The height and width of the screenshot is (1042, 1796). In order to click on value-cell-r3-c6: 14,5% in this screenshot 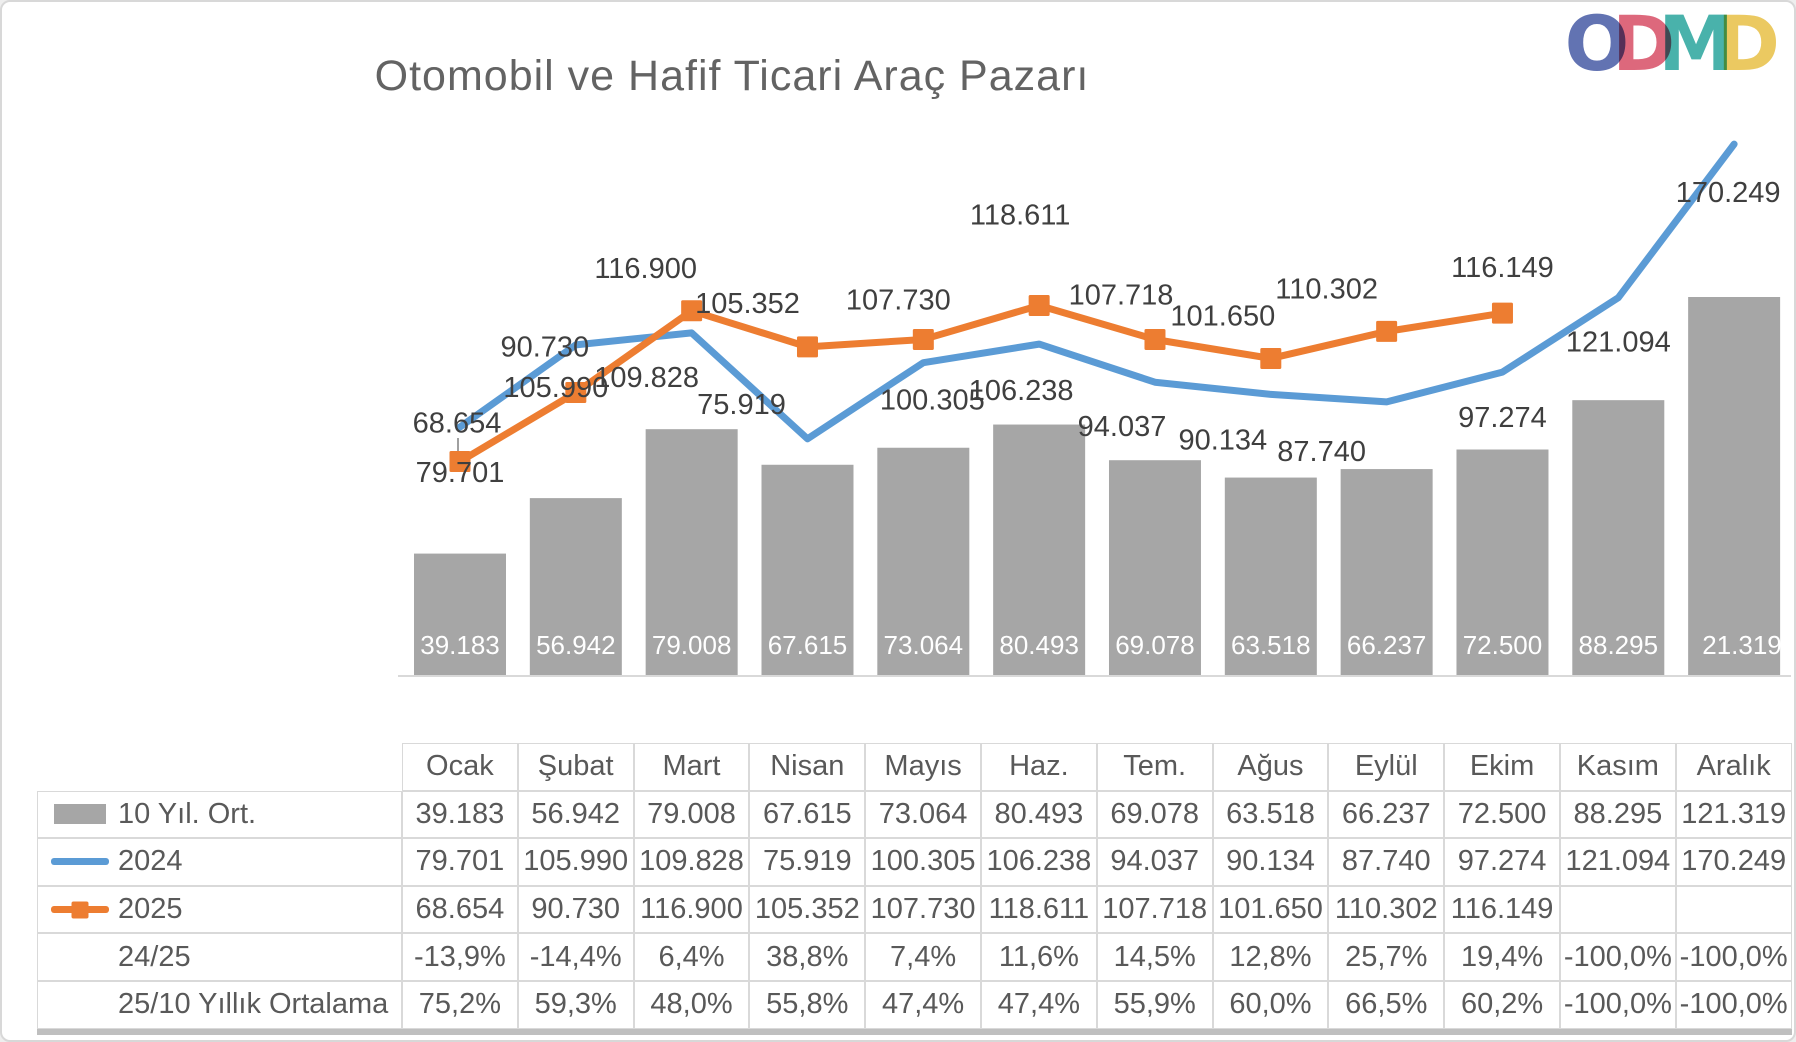, I will do `click(1154, 957)`.